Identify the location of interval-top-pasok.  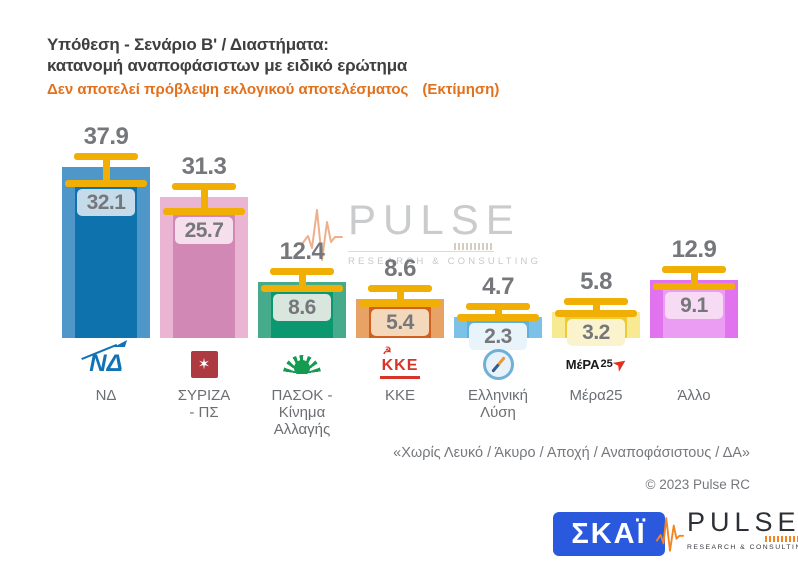
(302, 272).